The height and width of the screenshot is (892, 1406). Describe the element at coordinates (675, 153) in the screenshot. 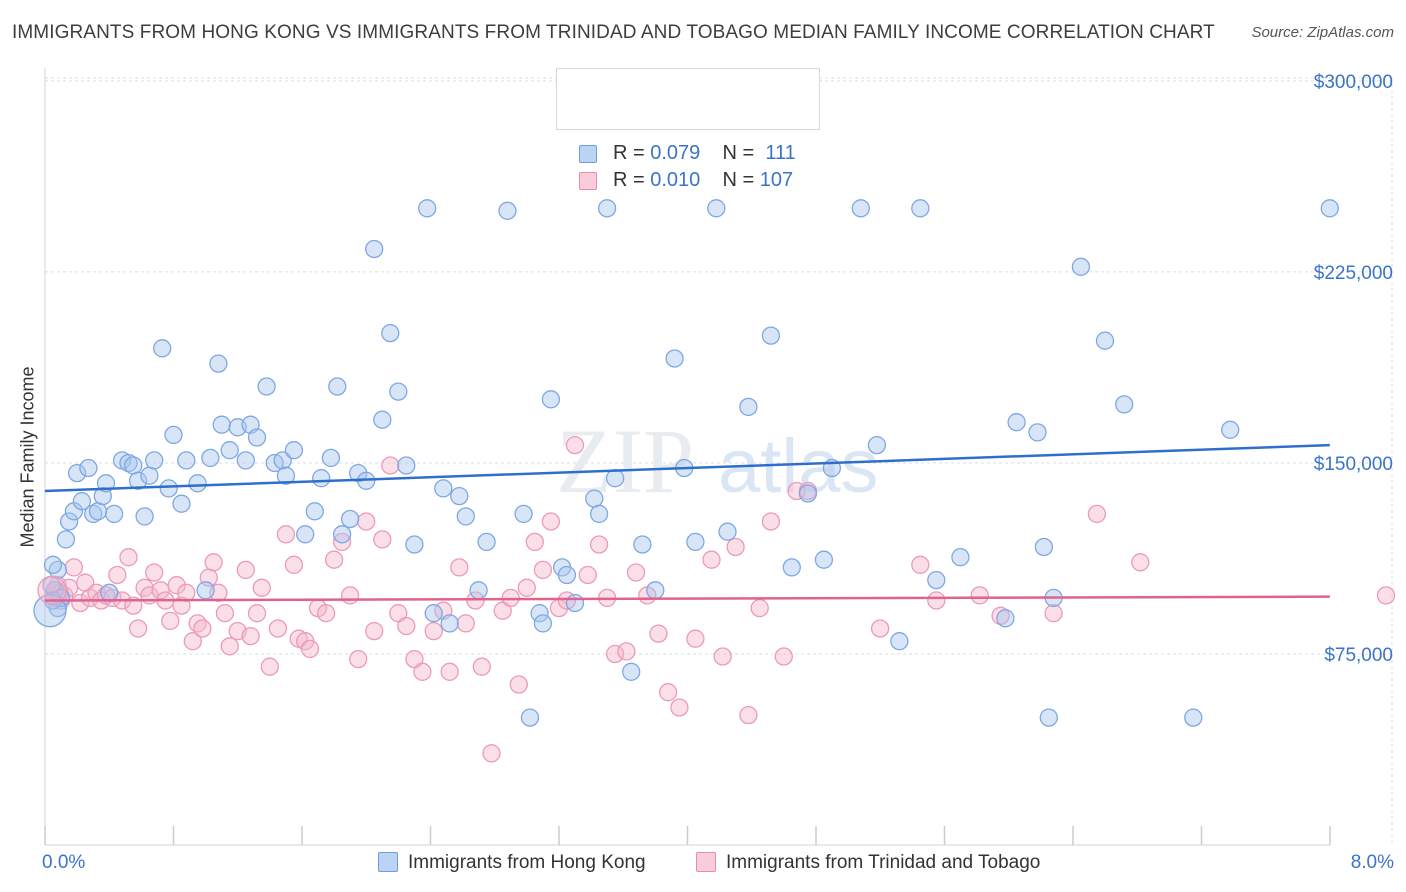

I see `legend-r-value-1: 0.079` at that location.